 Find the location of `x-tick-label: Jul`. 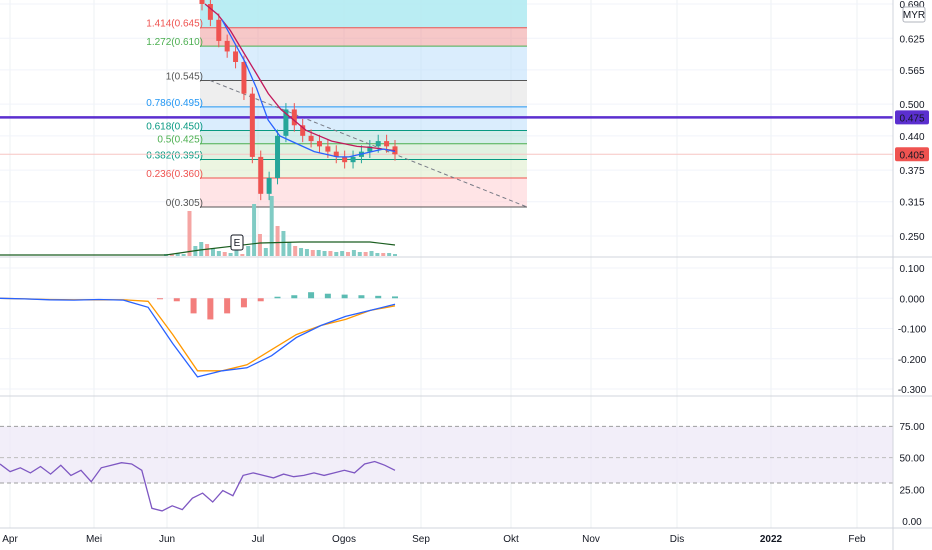

x-tick-label: Jul is located at coordinates (258, 539).